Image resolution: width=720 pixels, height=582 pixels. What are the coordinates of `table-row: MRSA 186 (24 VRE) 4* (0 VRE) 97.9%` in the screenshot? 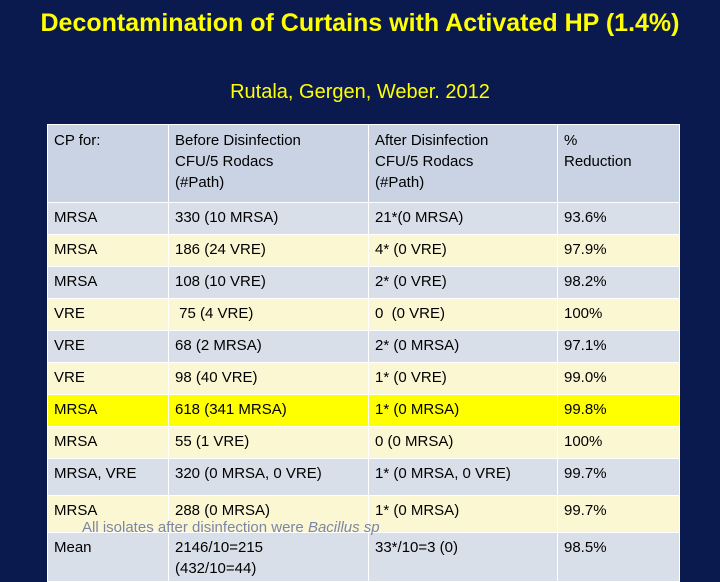 It's located at (363, 250).